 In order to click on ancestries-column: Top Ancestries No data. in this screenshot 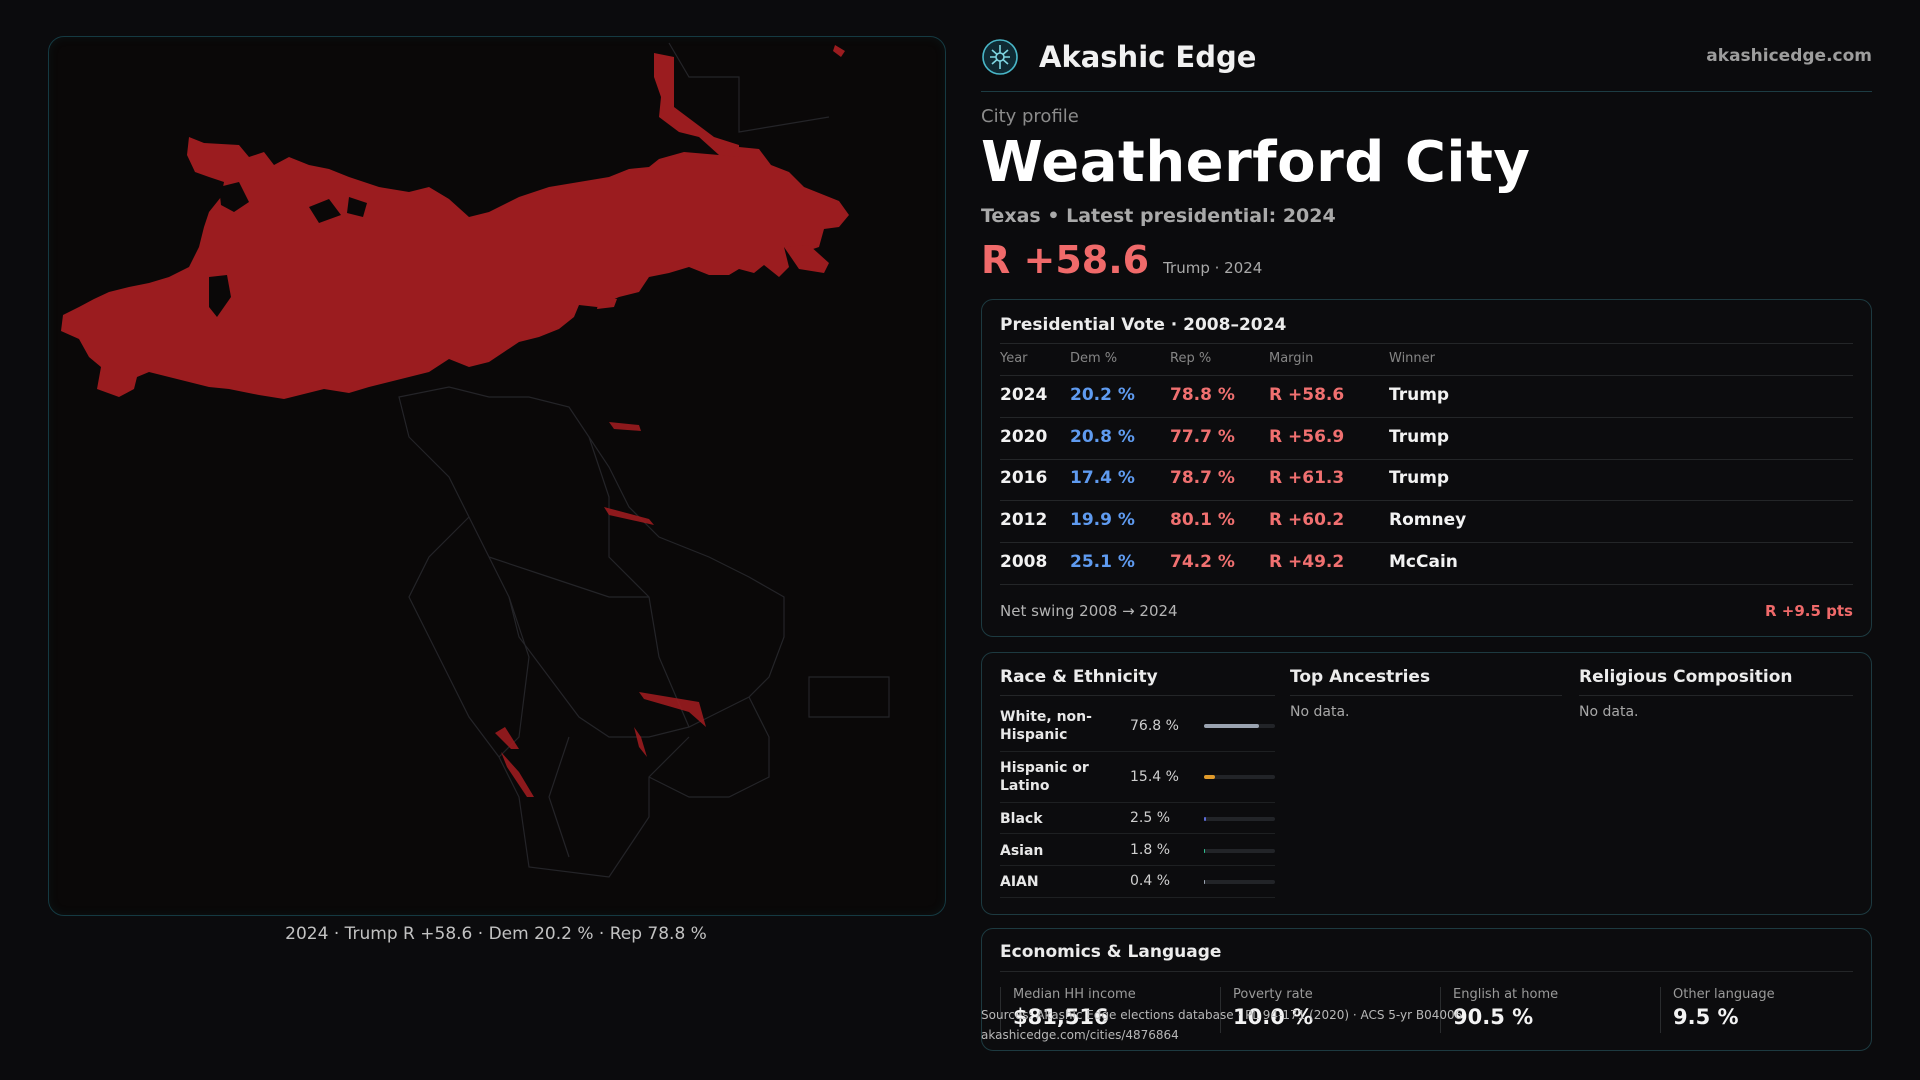, I will do `click(1426, 783)`.